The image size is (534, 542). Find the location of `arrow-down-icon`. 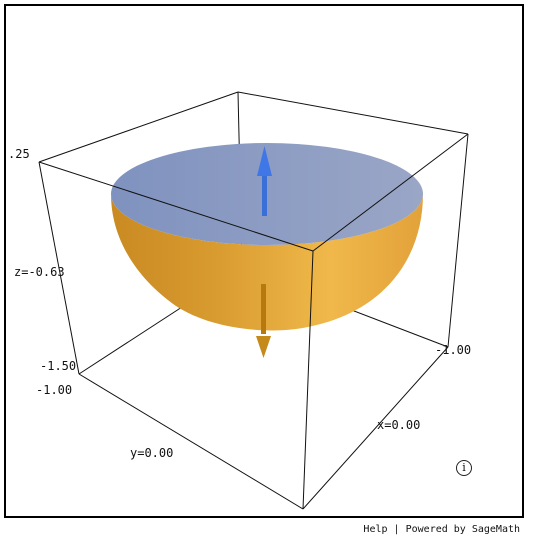

arrow-down-icon is located at coordinates (263, 321).